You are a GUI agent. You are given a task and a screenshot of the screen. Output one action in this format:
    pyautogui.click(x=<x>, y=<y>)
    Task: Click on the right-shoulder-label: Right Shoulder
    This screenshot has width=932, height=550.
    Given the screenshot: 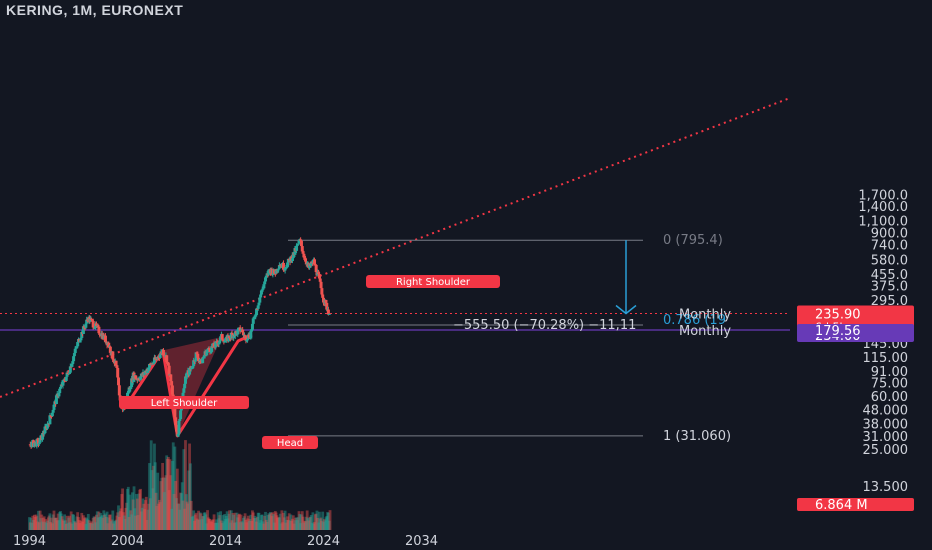 What is the action you would take?
    pyautogui.click(x=433, y=282)
    